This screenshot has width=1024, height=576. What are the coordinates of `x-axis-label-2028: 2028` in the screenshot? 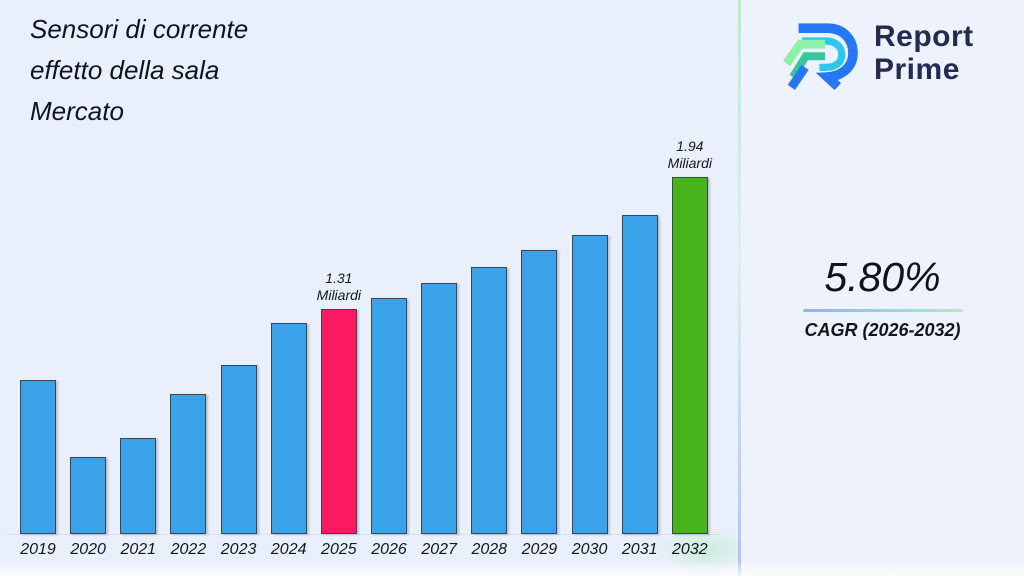 It's located at (489, 549).